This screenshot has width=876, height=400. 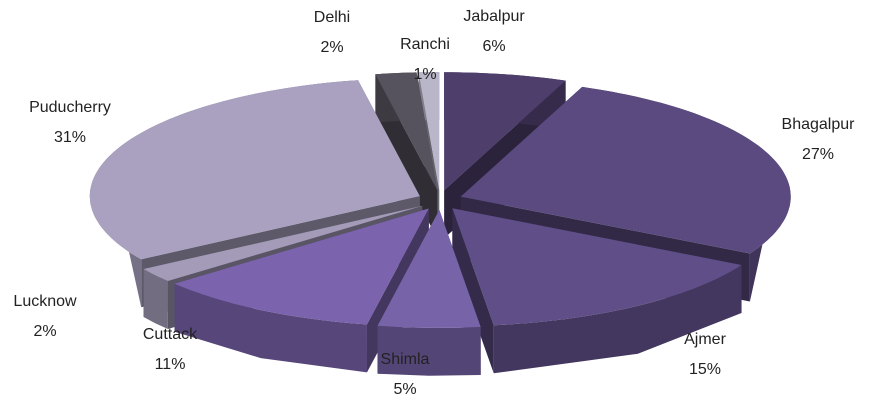 I want to click on slice-label: Ranchi, so click(x=425, y=44).